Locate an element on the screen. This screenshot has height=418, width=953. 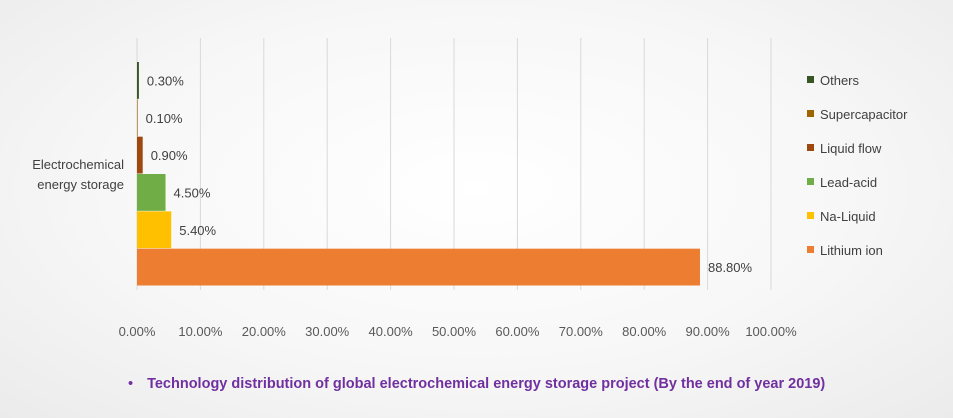
x-tick-label: 40.00% is located at coordinates (391, 331).